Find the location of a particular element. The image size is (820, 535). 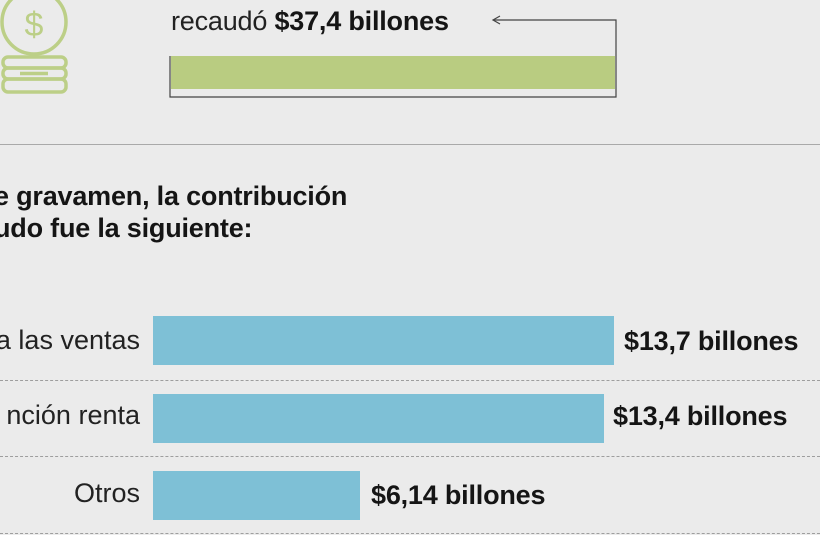

total-collected-text: recaudó $37,4 billones is located at coordinates (310, 21).